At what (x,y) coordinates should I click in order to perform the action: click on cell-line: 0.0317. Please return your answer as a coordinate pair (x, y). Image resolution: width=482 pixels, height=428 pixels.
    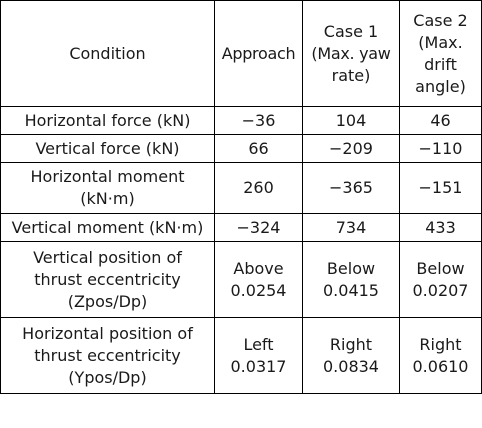
    Looking at the image, I should click on (258, 366).